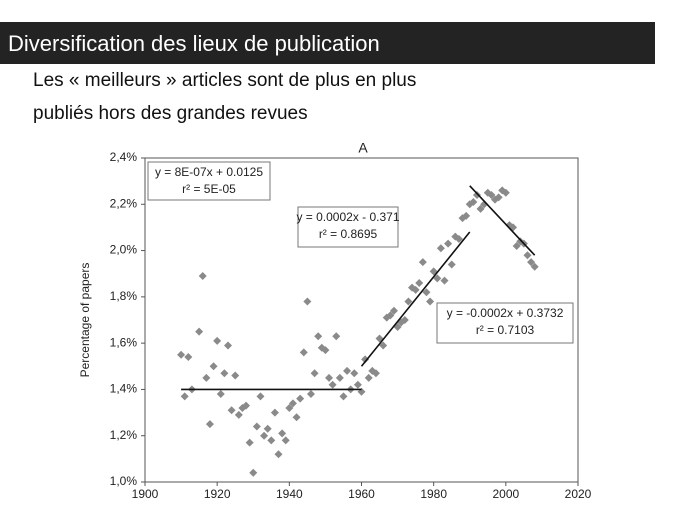 The width and height of the screenshot is (689, 517). What do you see at coordinates (85, 320) in the screenshot?
I see `y-axis-label: Percentage of papers` at bounding box center [85, 320].